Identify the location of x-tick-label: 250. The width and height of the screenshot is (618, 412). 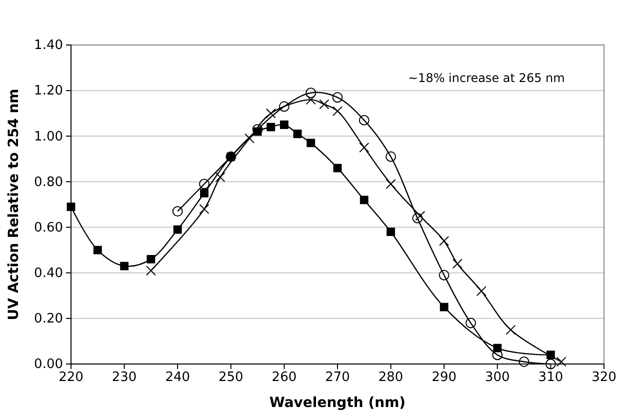
(231, 378).